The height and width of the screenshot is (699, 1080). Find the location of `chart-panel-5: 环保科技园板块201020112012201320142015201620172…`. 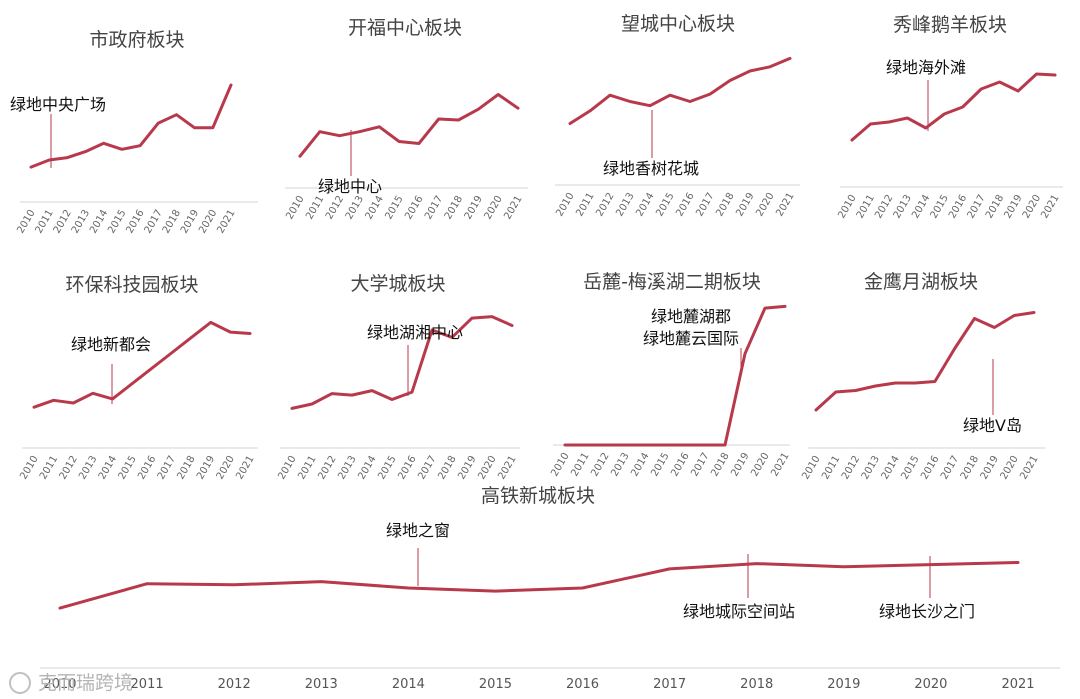

chart-panel-5: 环保科技园板块201020112012201320142015201620172… is located at coordinates (138, 378).